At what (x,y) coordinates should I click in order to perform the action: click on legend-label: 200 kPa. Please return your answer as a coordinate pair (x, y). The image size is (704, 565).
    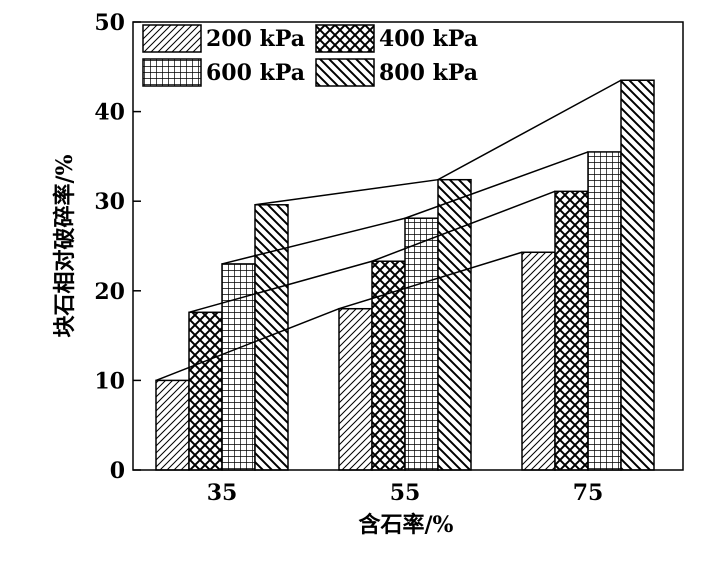
    Looking at the image, I should click on (255, 39).